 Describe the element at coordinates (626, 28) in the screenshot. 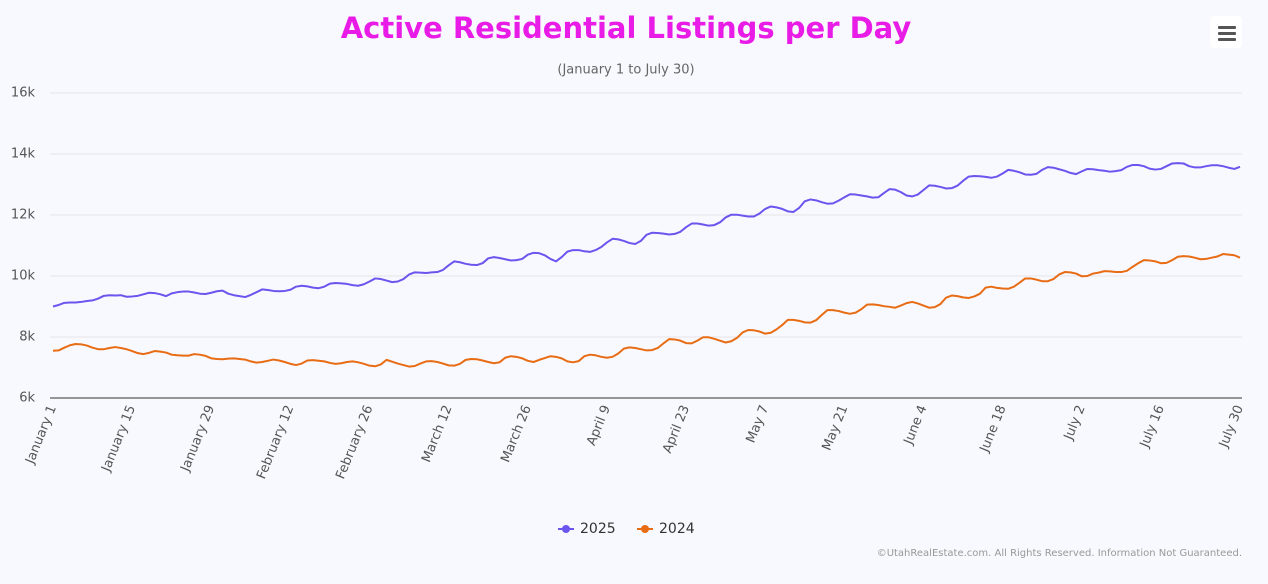

I see `chart-title: Active Residential Listings per Day` at that location.